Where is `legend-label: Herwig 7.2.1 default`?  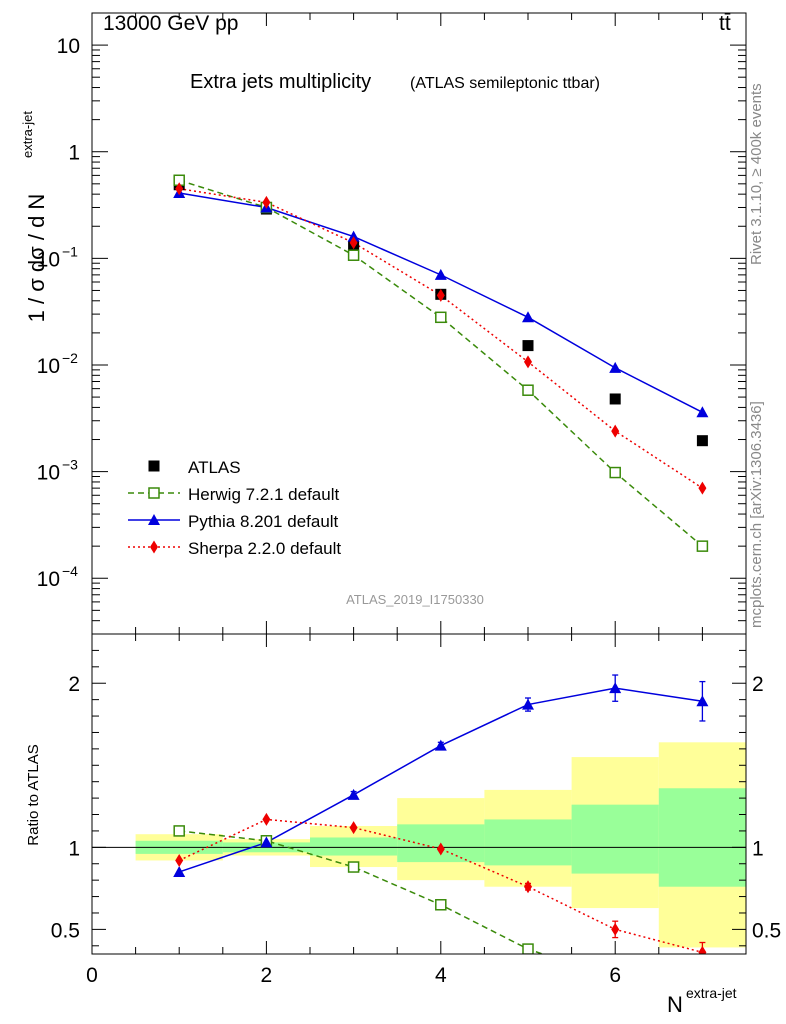 legend-label: Herwig 7.2.1 default is located at coordinates (263, 494).